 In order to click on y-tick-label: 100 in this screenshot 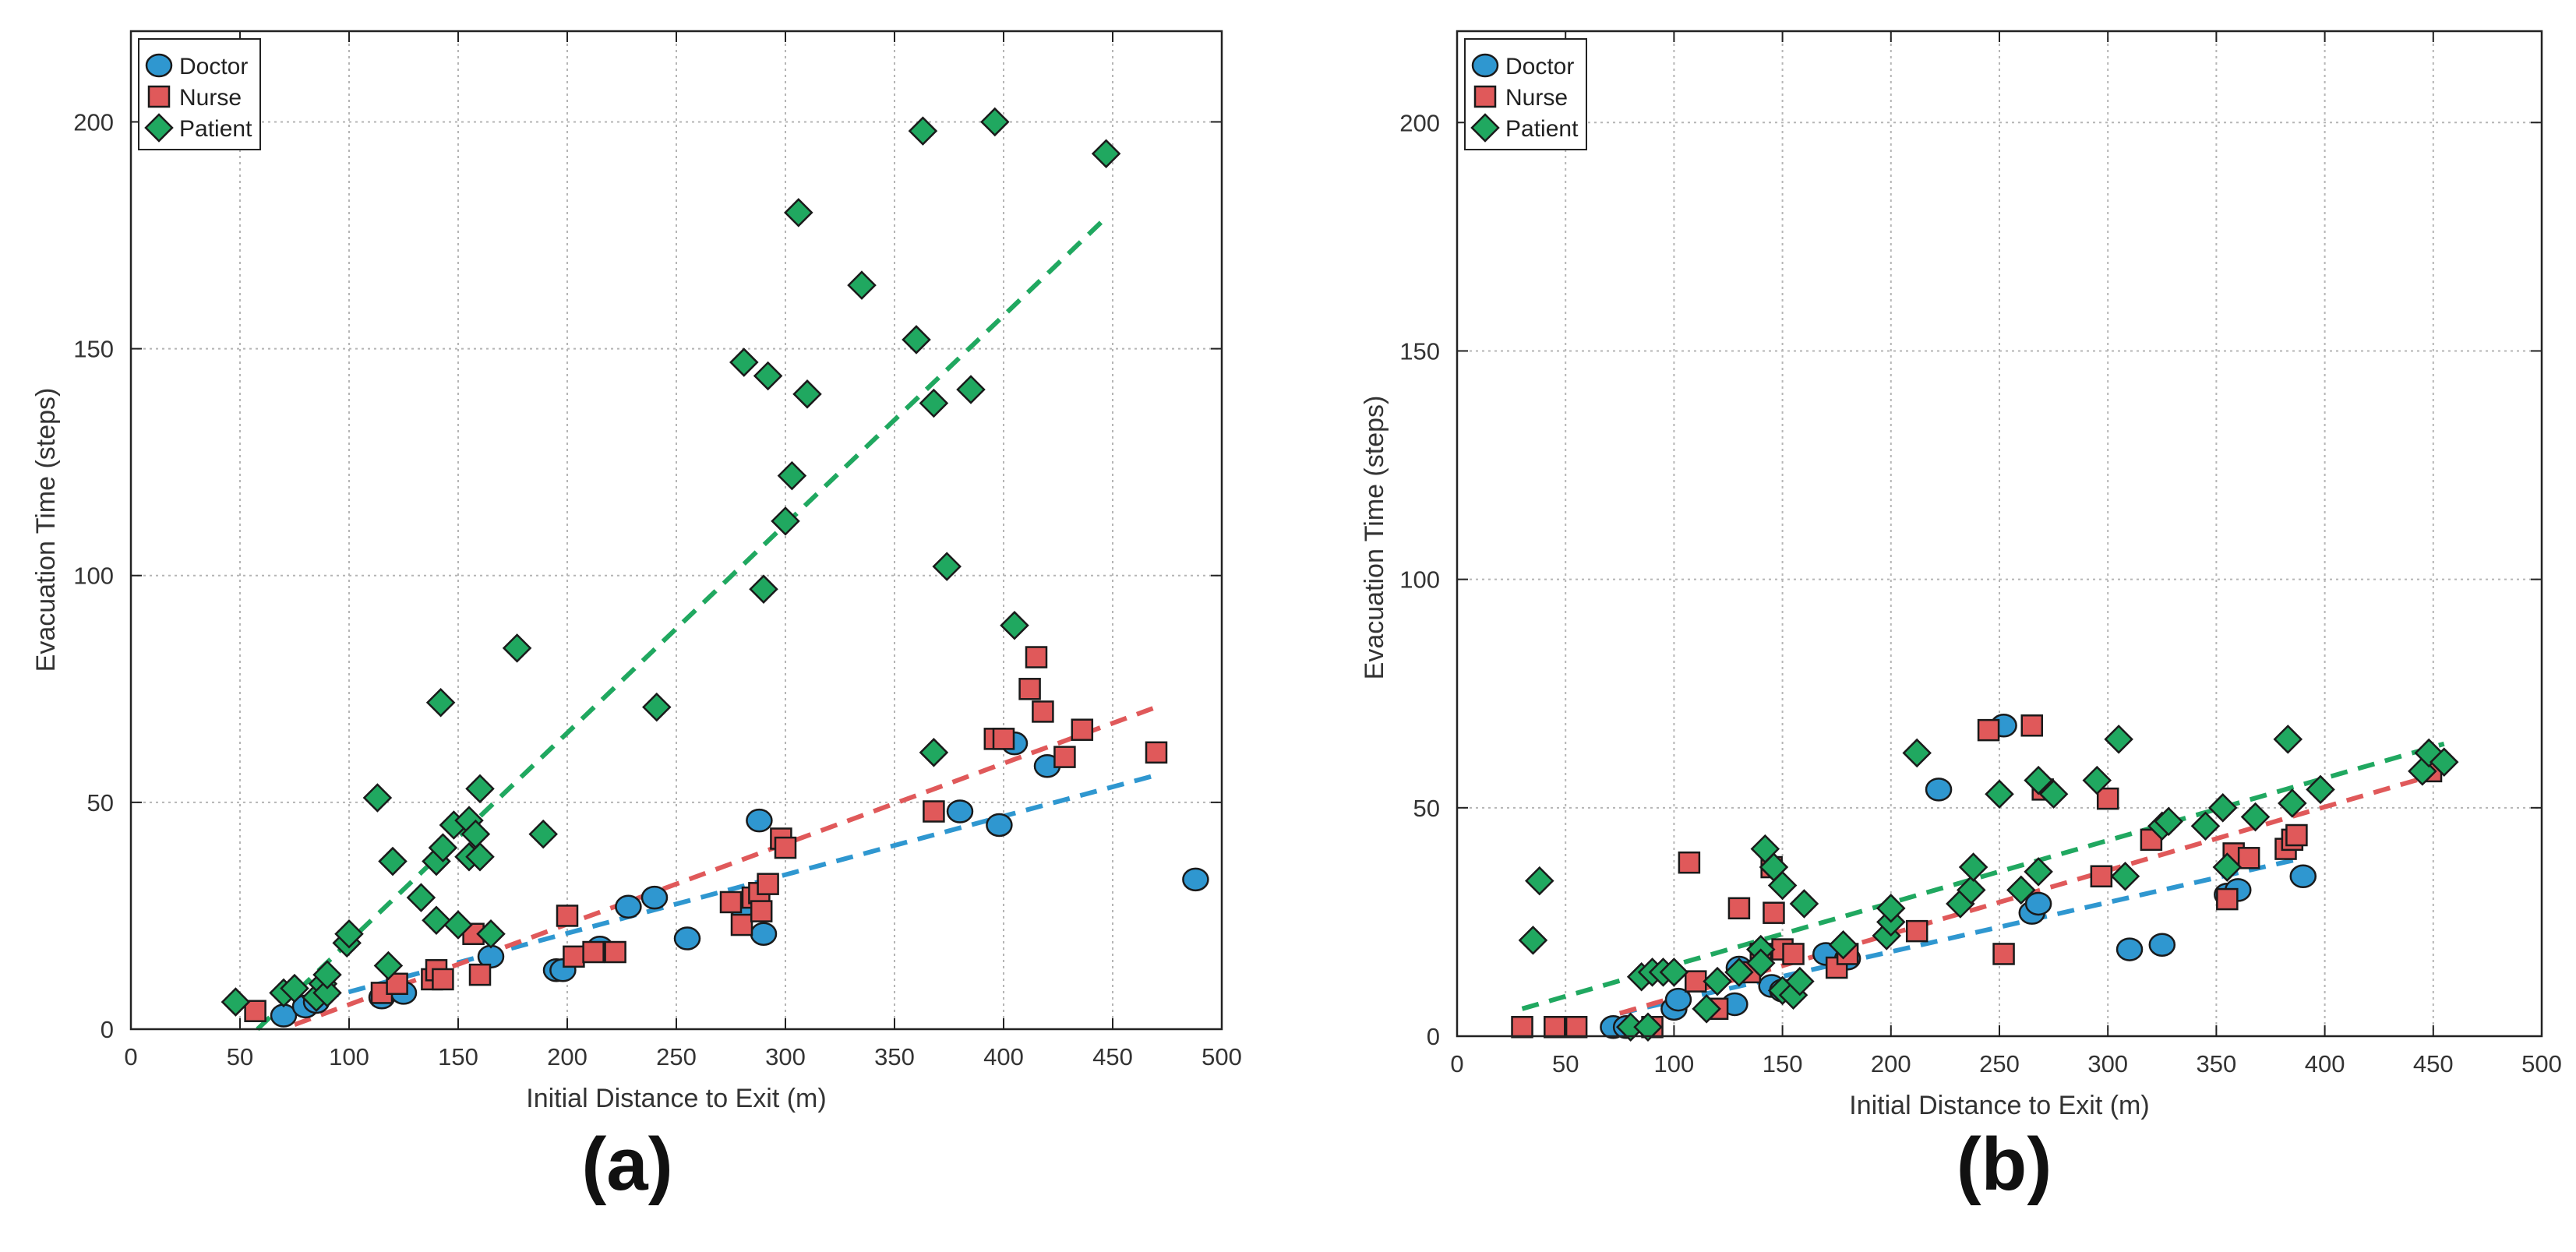, I will do `click(93, 576)`.